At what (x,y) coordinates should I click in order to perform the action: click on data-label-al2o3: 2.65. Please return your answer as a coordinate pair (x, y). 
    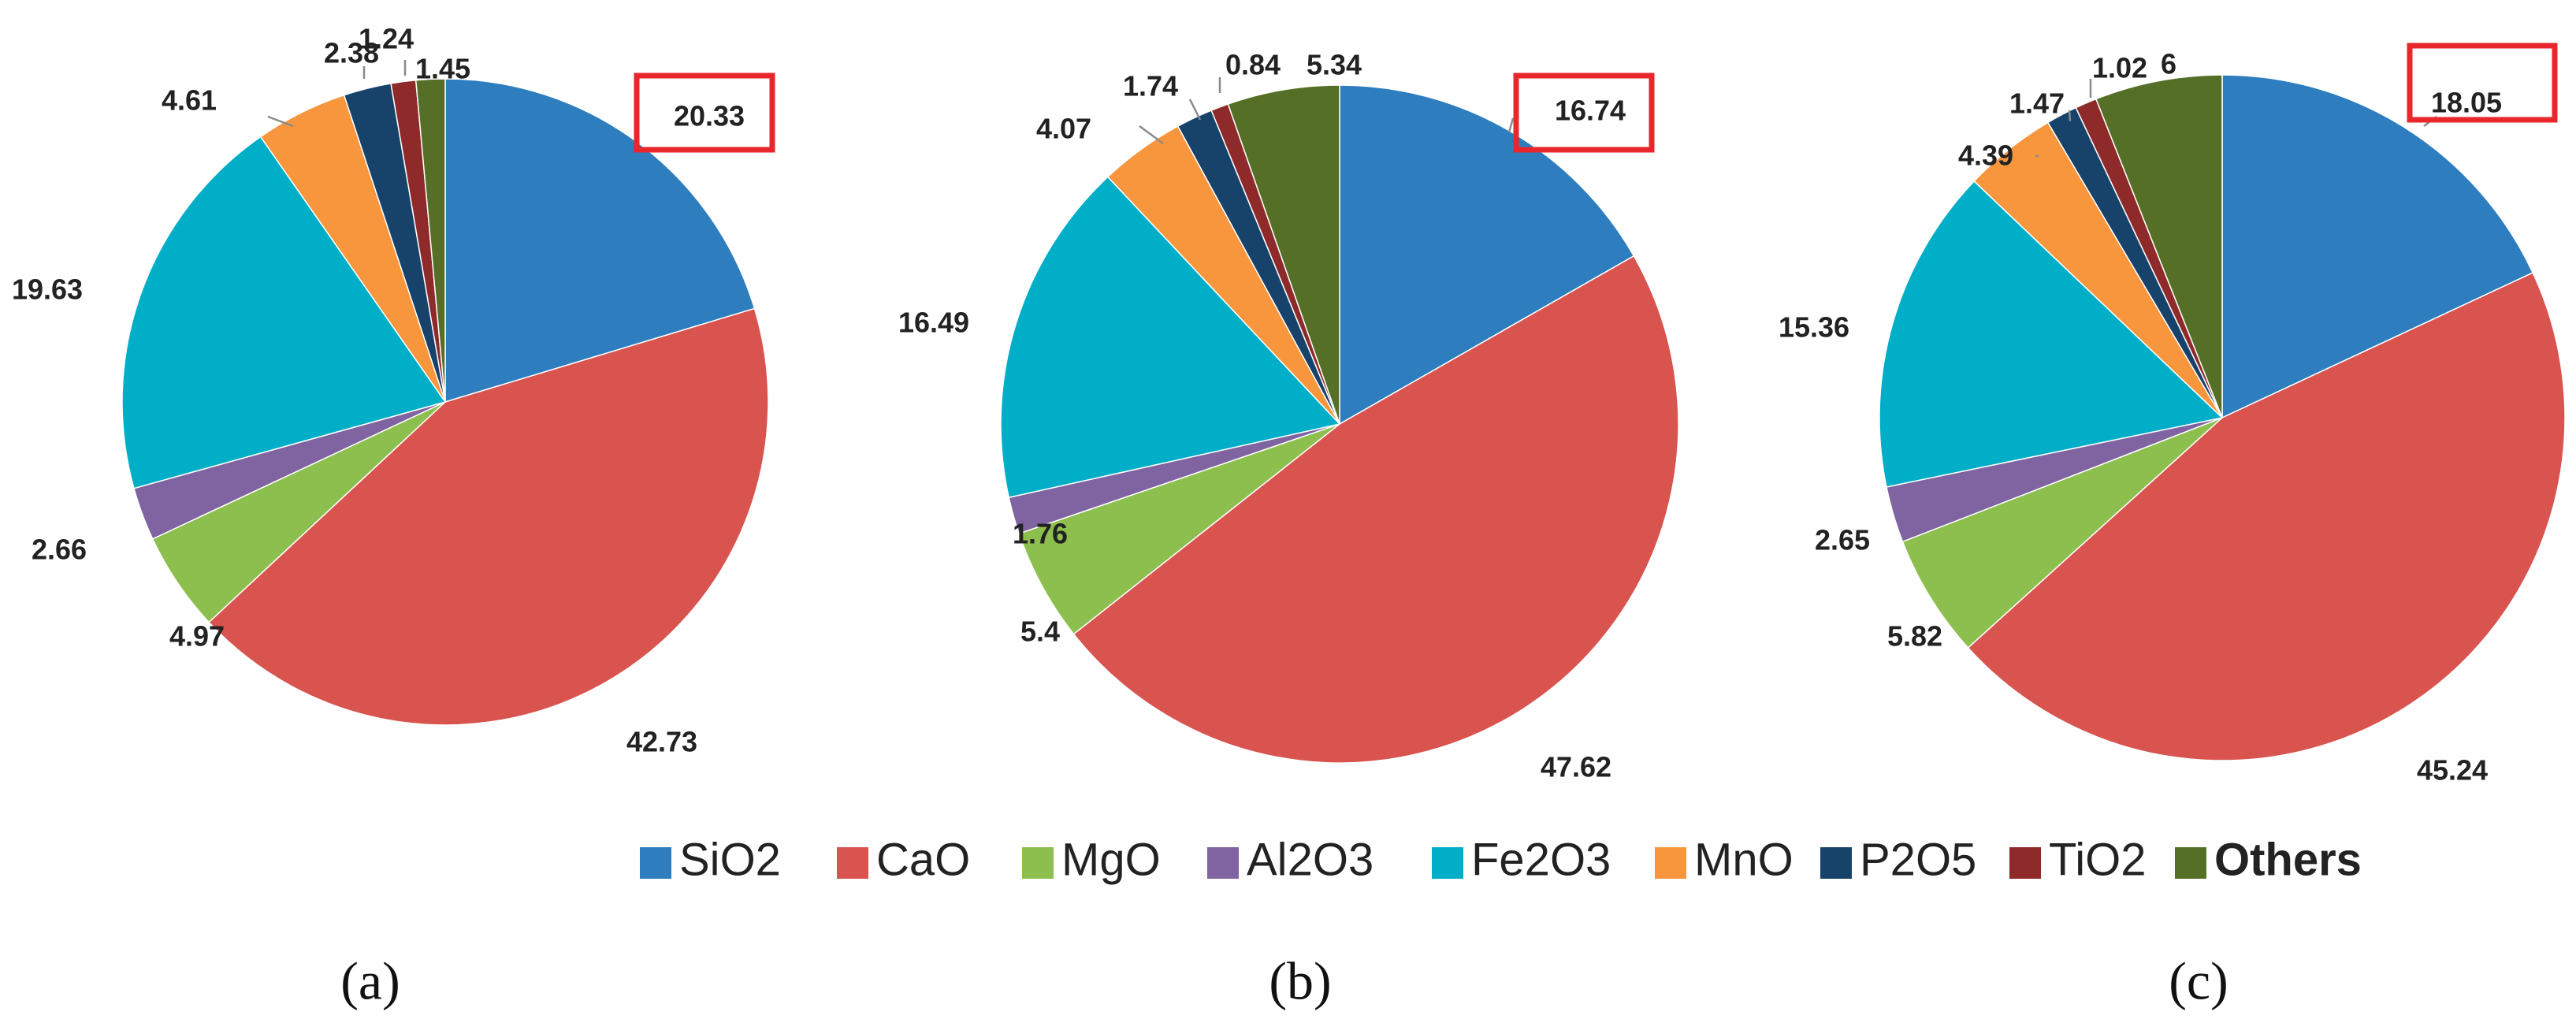
    Looking at the image, I should click on (1842, 540).